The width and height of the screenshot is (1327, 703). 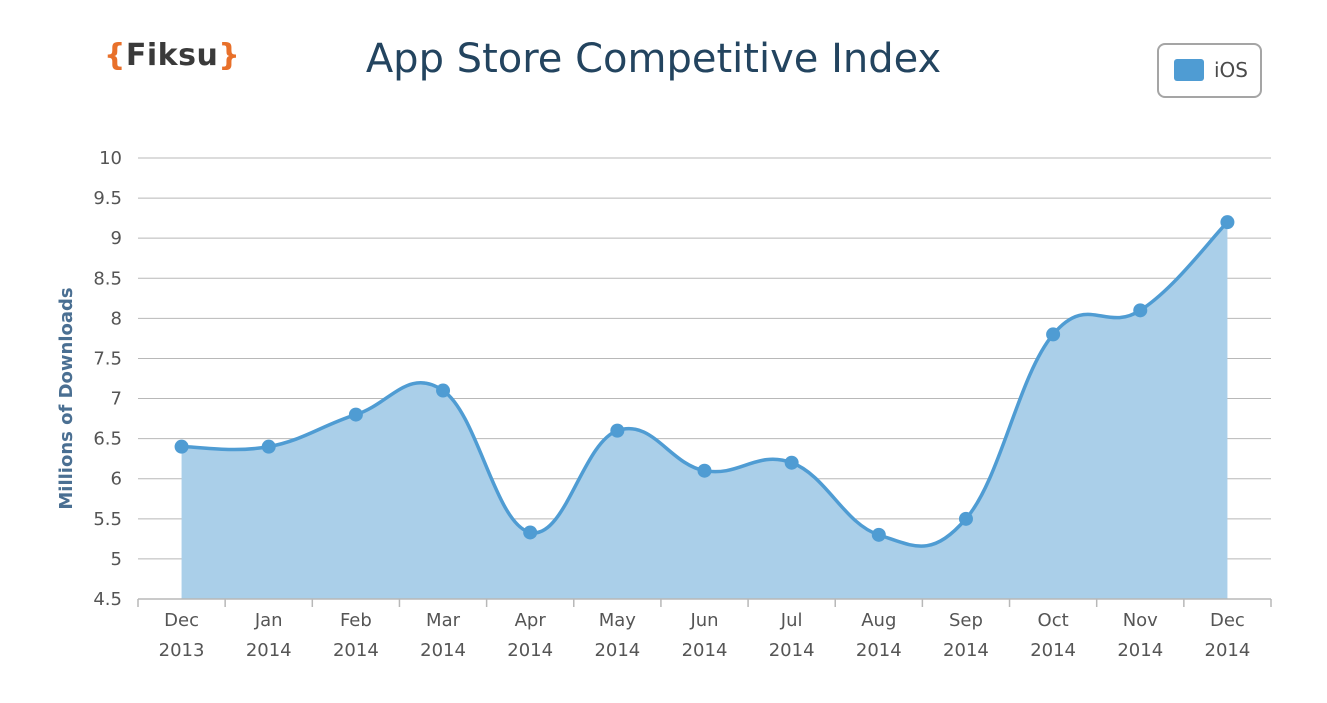 I want to click on logo-word: Fiksu, so click(x=172, y=55).